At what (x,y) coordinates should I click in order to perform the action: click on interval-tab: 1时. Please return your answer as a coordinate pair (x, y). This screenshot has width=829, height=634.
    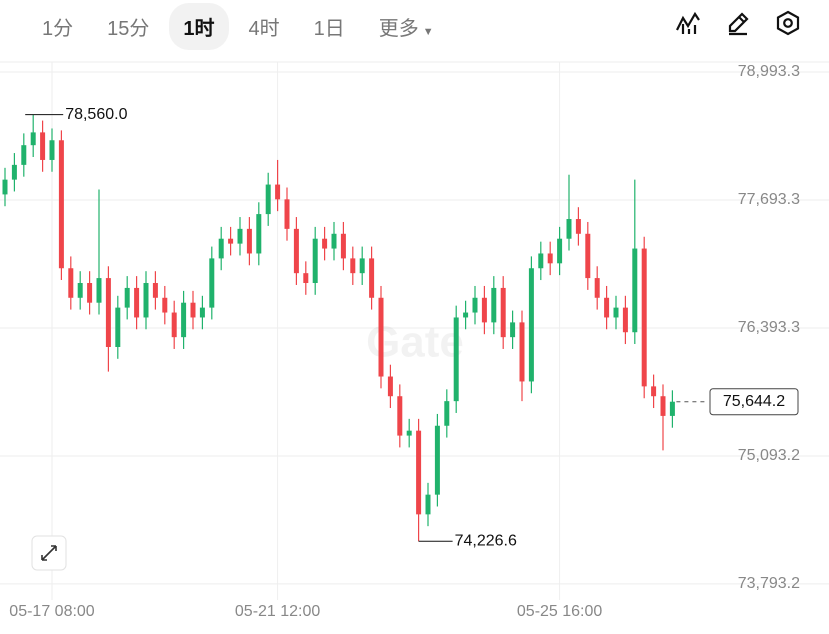
    Looking at the image, I should click on (199, 26).